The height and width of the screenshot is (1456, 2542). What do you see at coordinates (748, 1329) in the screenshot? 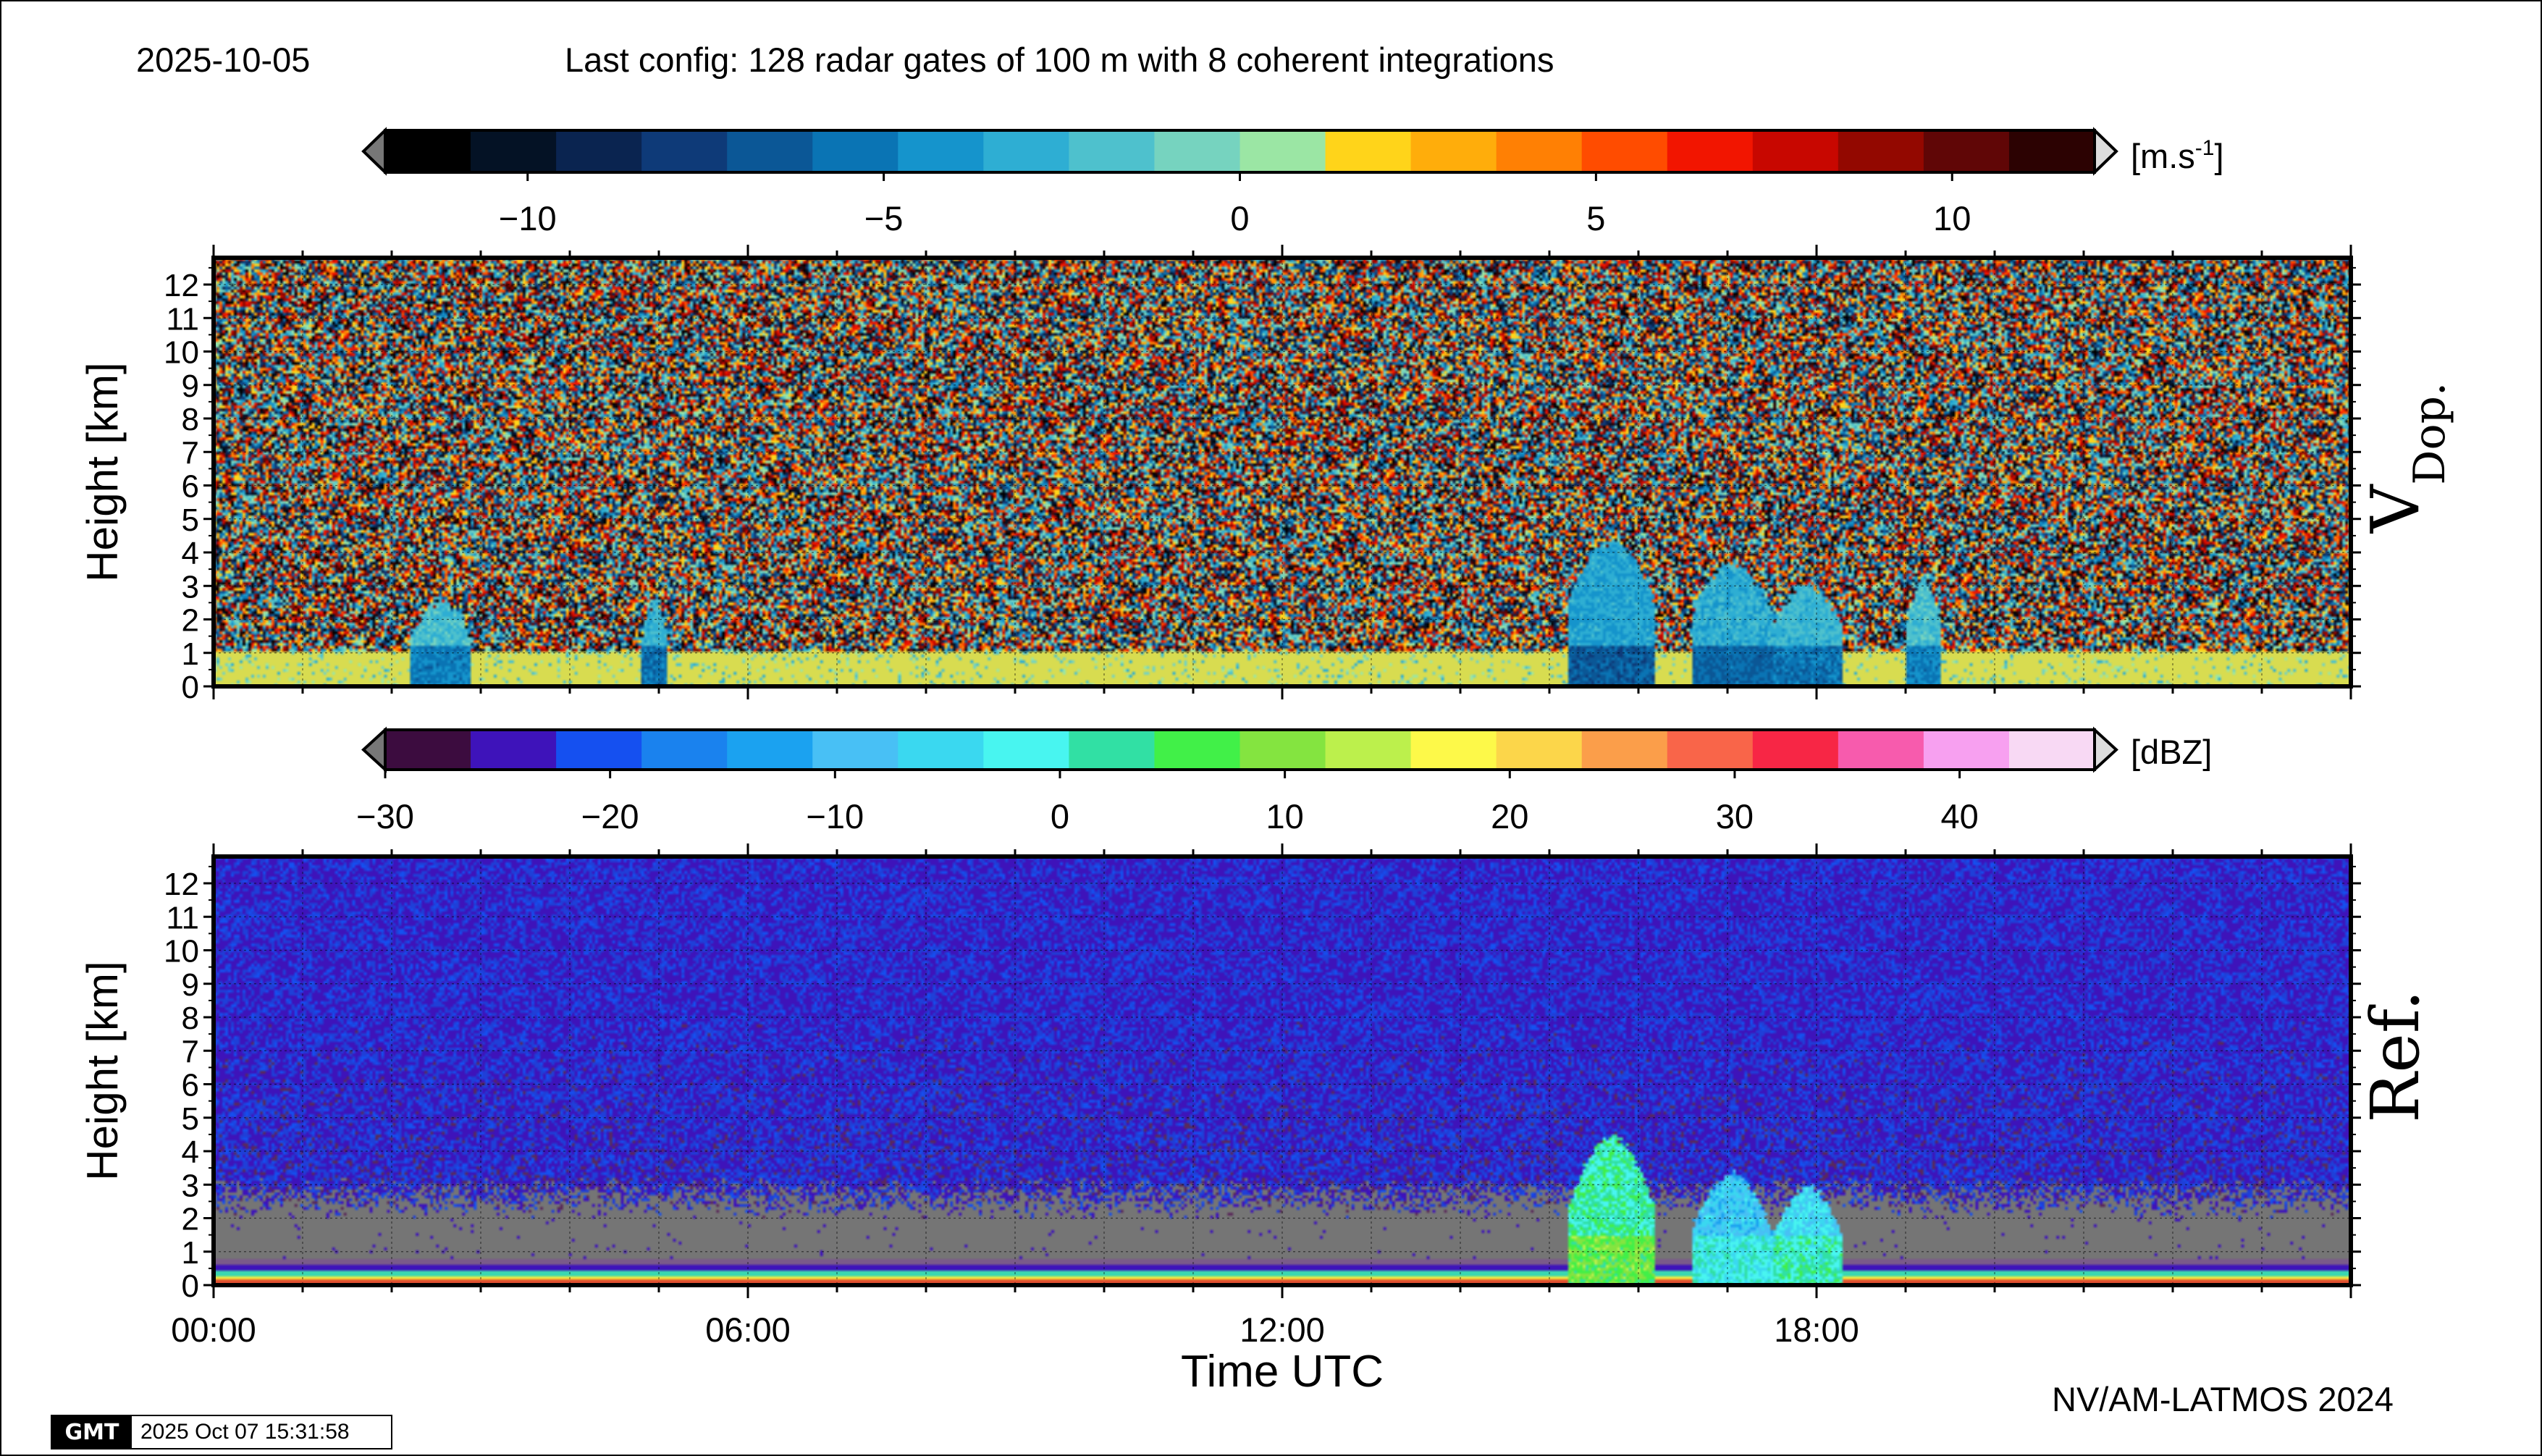
I see `x-tick-label: 06:00` at bounding box center [748, 1329].